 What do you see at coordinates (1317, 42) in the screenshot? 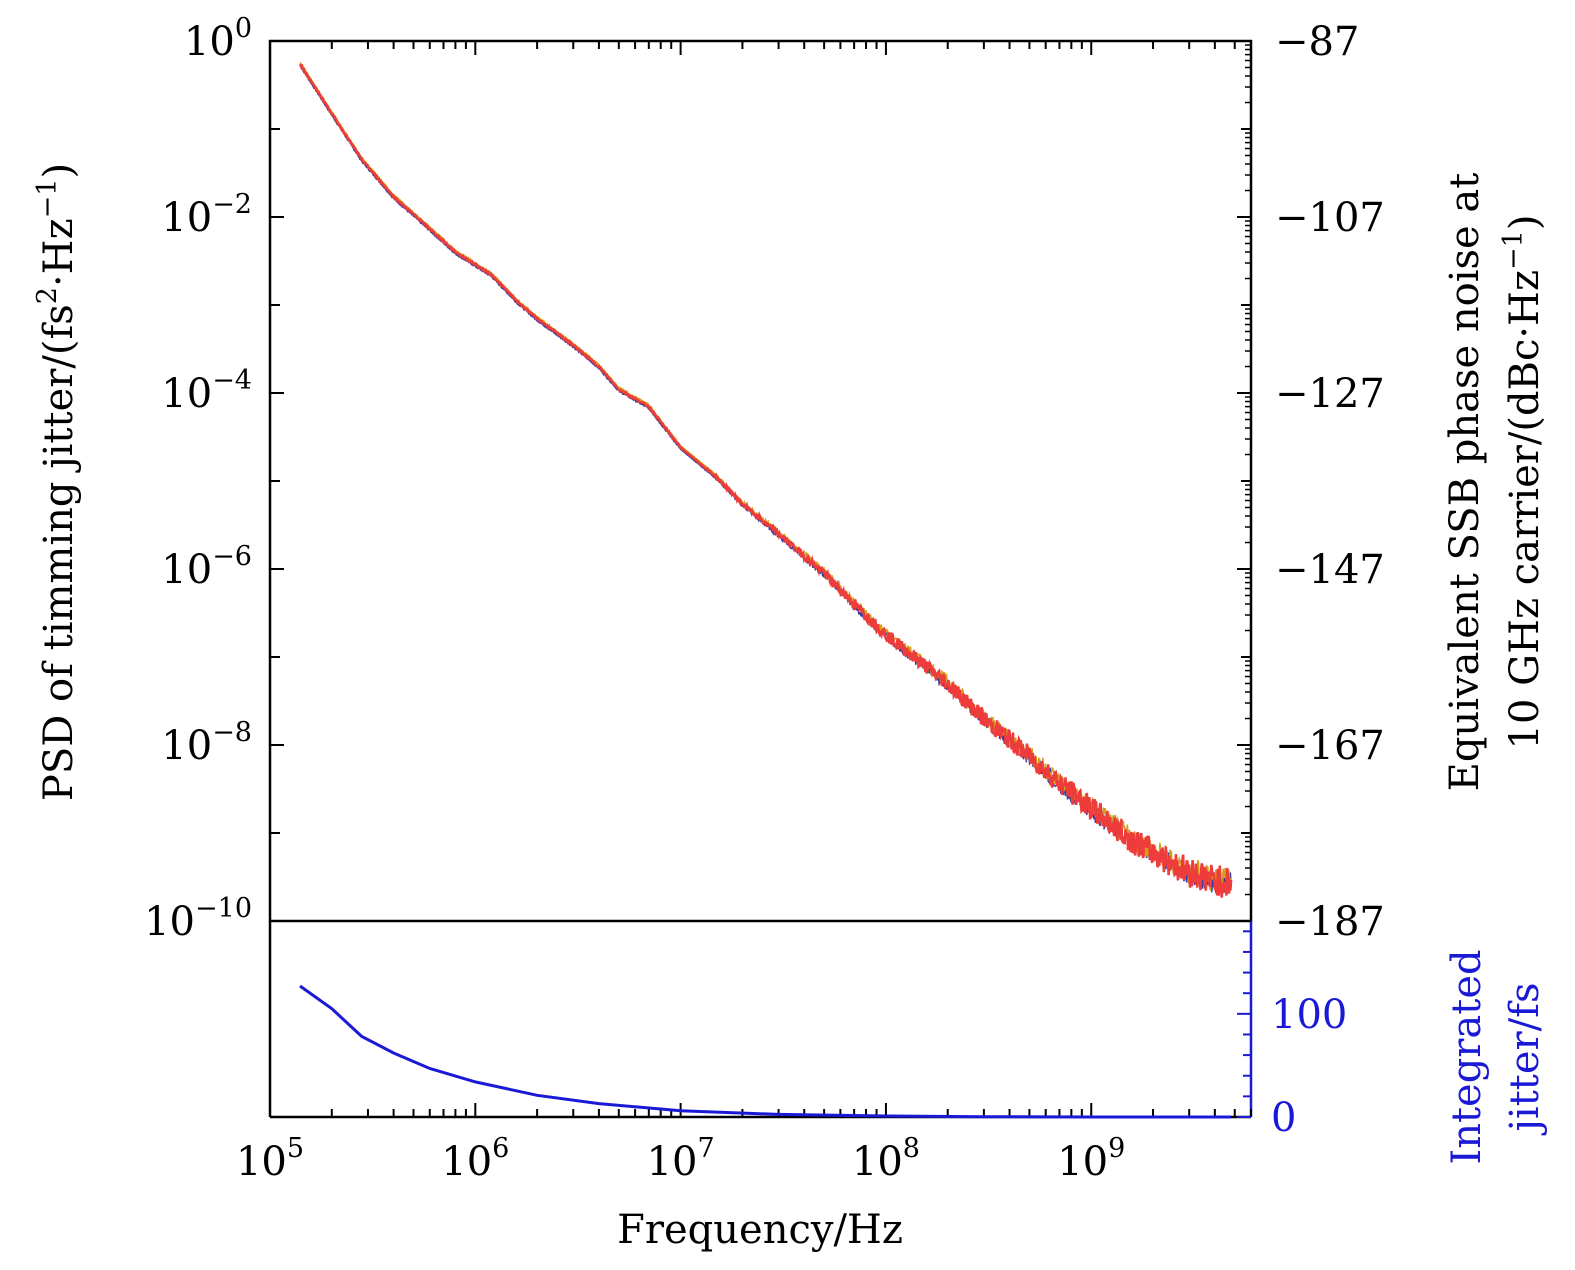
I see `y2-tick-label: −87` at bounding box center [1317, 42].